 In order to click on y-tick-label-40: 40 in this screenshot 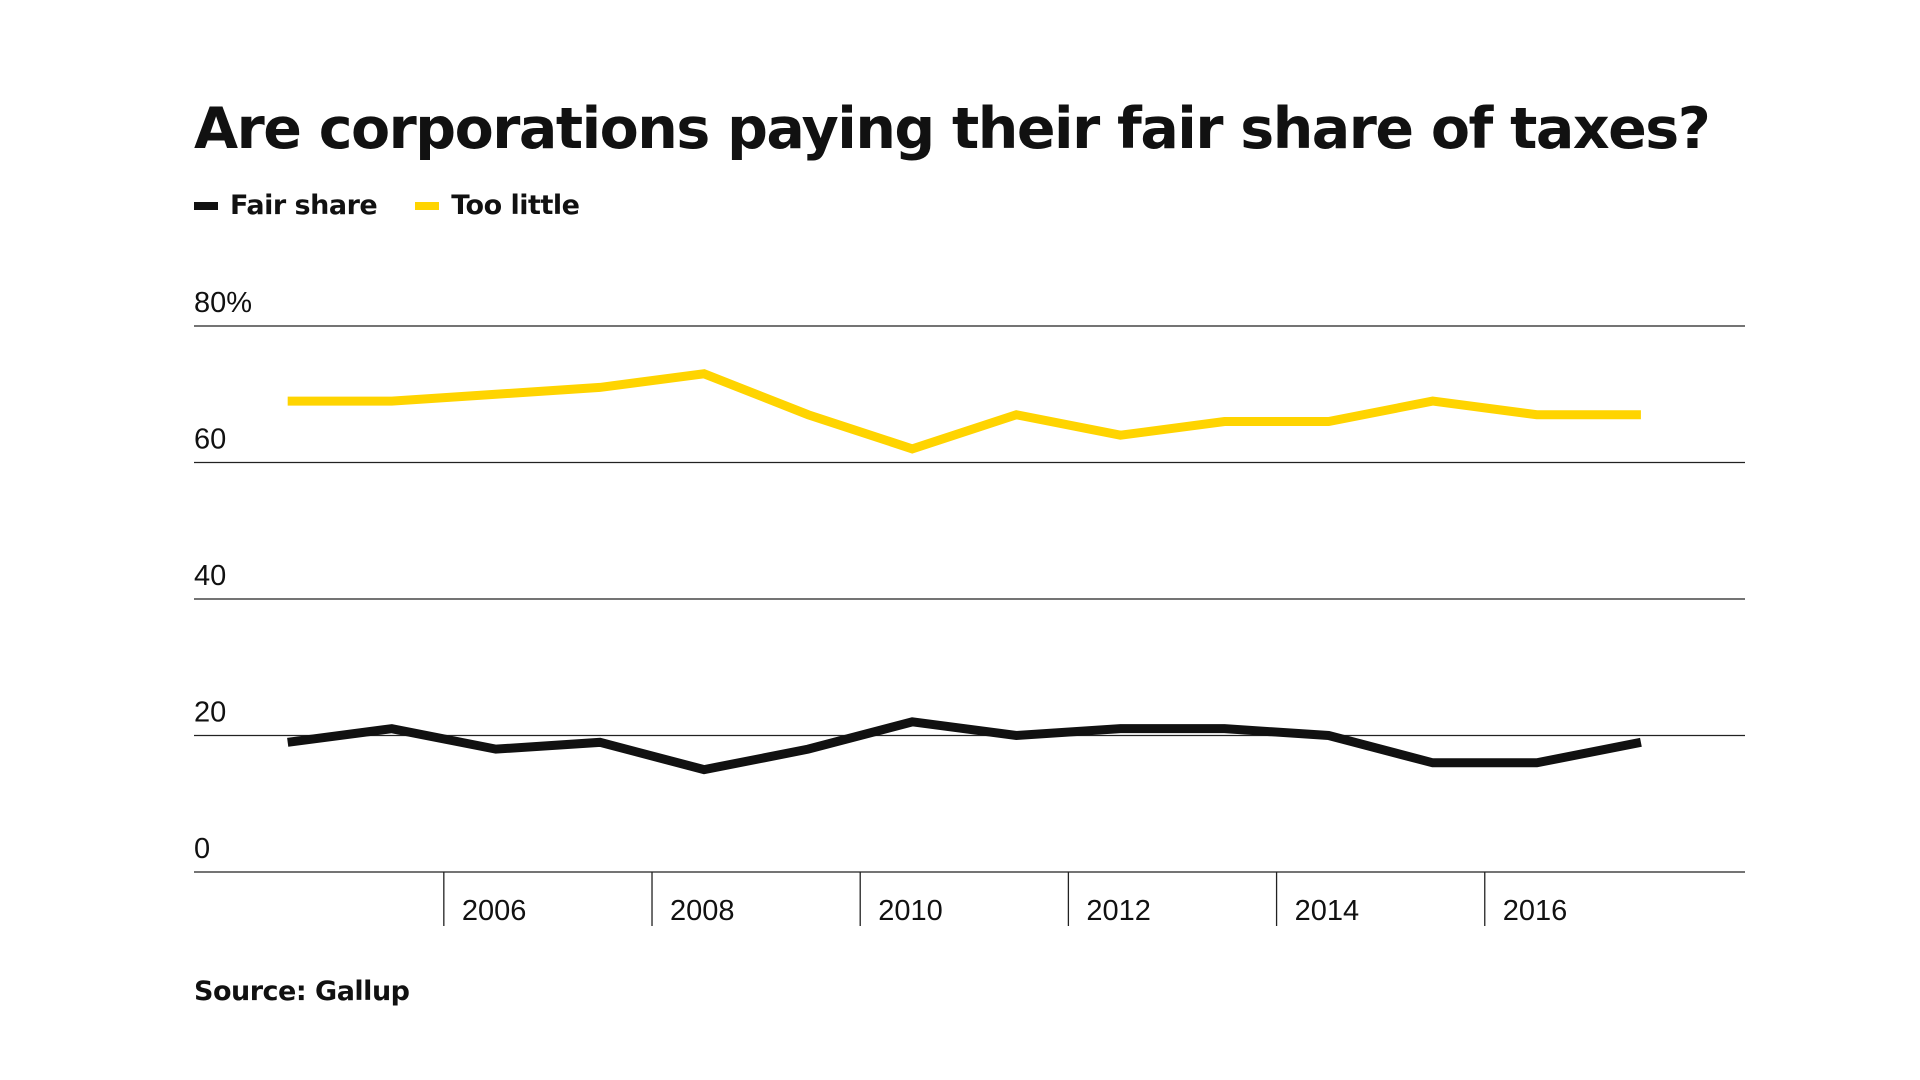, I will do `click(210, 576)`.